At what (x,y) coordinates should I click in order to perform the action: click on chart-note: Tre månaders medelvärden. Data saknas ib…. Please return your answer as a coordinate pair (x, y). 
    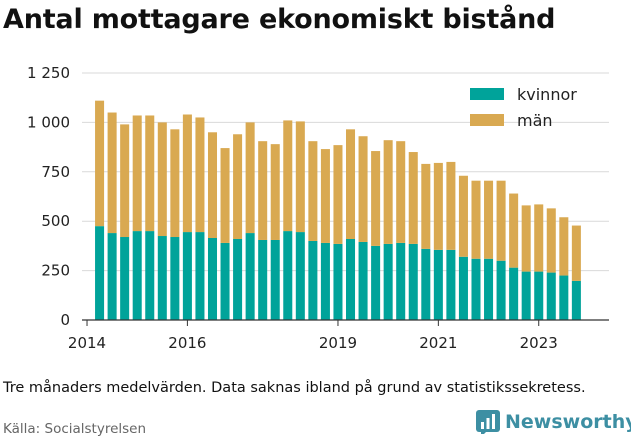
    Looking at the image, I should click on (294, 388).